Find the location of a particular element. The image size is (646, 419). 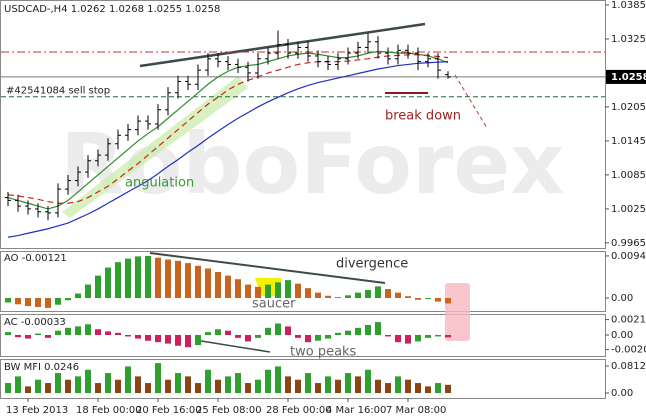

mfi-panel is located at coordinates (303, 379).